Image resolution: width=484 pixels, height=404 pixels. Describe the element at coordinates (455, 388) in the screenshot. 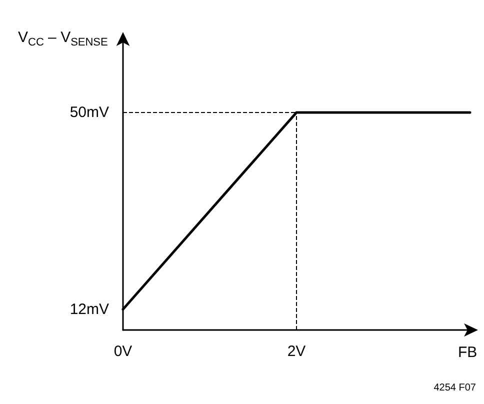

I see `text: 4254 F07` at that location.